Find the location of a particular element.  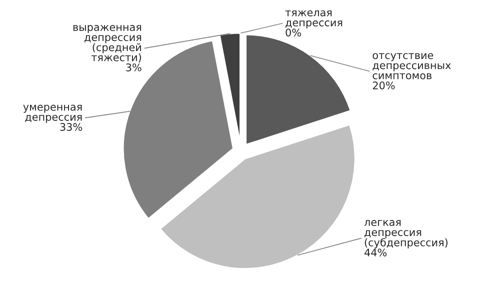

data-label: 20% is located at coordinates (383, 85).